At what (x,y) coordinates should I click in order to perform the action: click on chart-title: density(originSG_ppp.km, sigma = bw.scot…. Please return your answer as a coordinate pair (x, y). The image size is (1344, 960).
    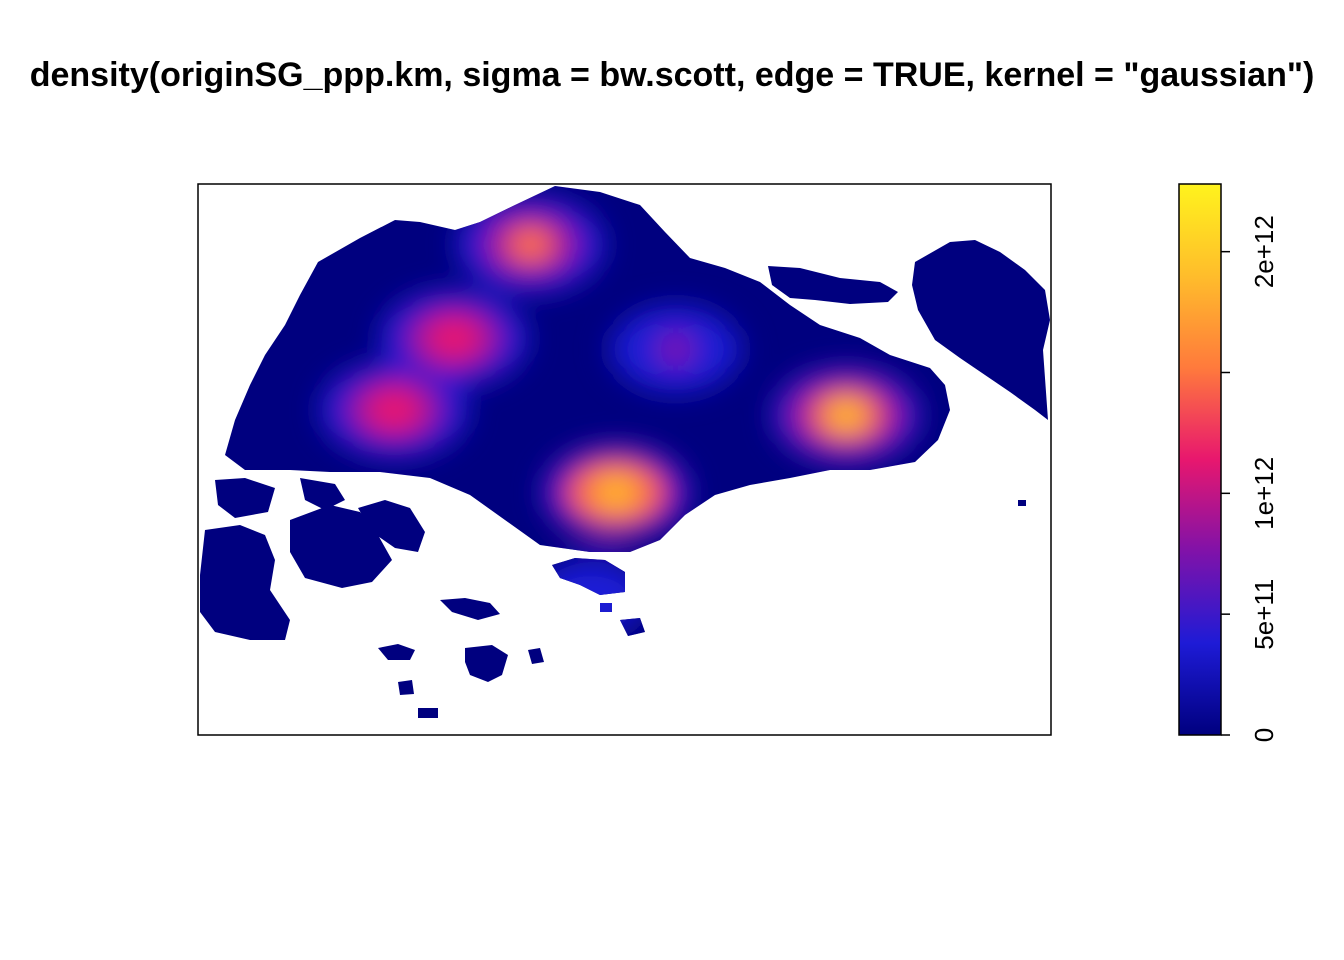
    Looking at the image, I should click on (672, 75).